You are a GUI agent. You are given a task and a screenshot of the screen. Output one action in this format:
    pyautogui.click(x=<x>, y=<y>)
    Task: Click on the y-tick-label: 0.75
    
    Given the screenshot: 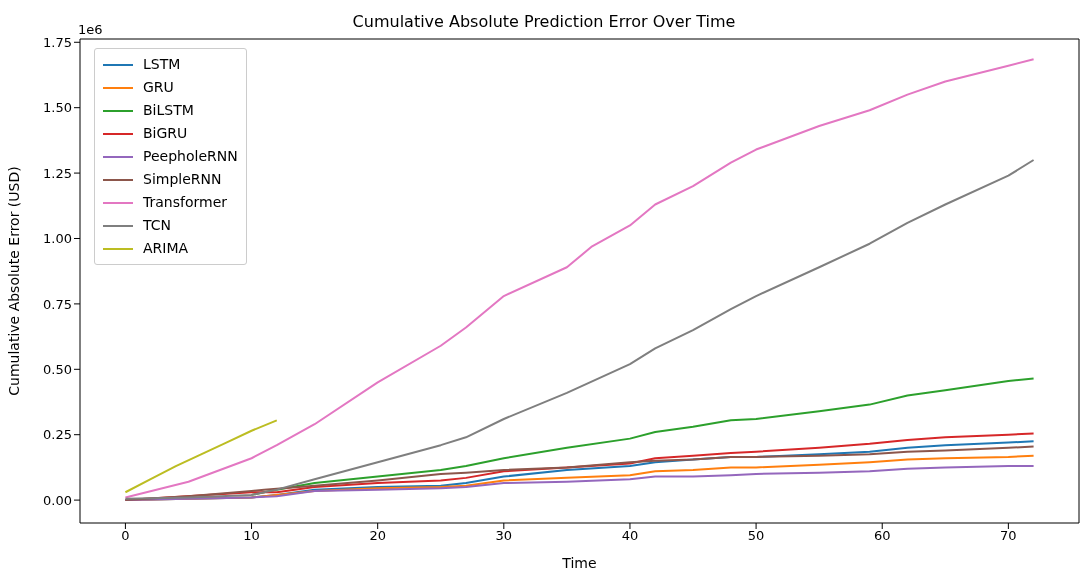 What is the action you would take?
    pyautogui.click(x=57, y=304)
    